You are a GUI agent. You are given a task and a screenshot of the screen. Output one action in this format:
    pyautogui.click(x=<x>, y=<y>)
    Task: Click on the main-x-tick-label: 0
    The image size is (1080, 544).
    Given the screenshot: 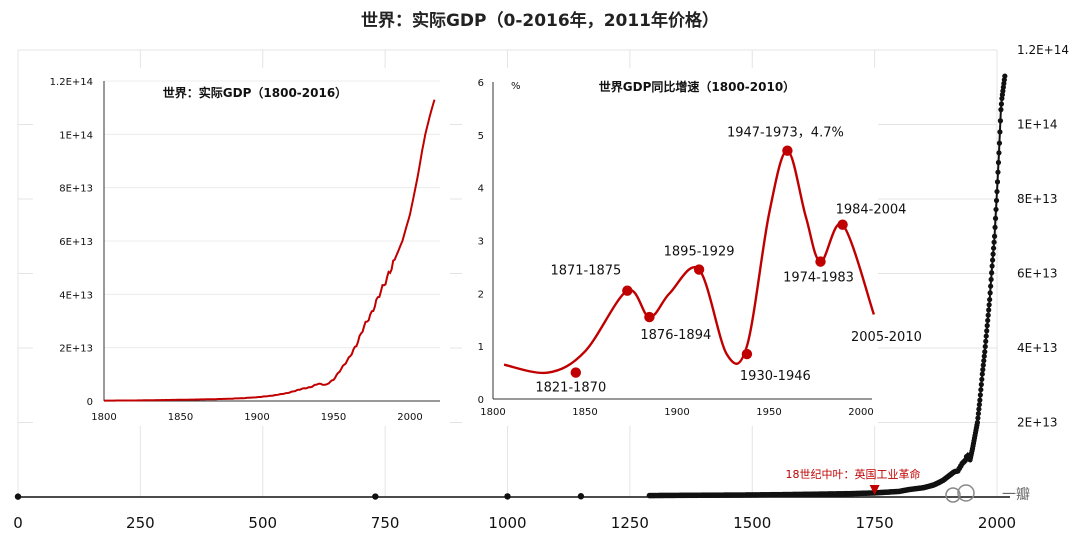 What is the action you would take?
    pyautogui.click(x=18, y=523)
    